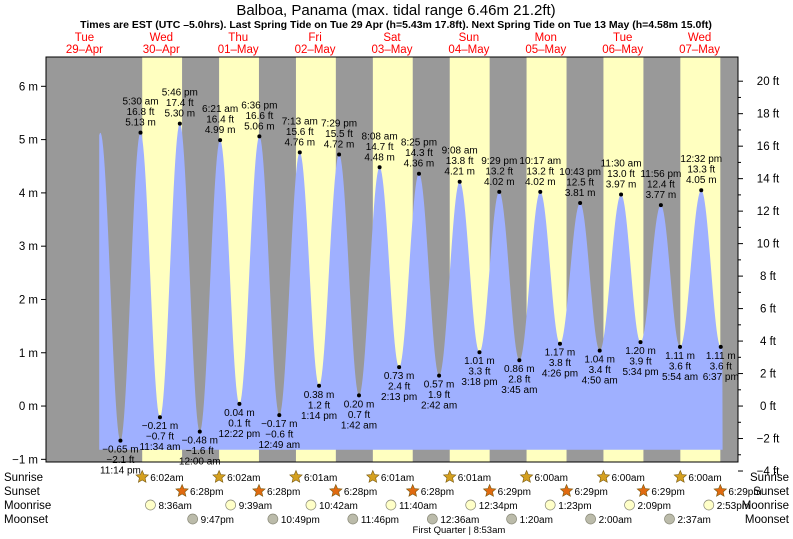  What do you see at coordinates (721, 377) in the screenshot?
I see `low-tide-label: 6:37 pm` at bounding box center [721, 377].